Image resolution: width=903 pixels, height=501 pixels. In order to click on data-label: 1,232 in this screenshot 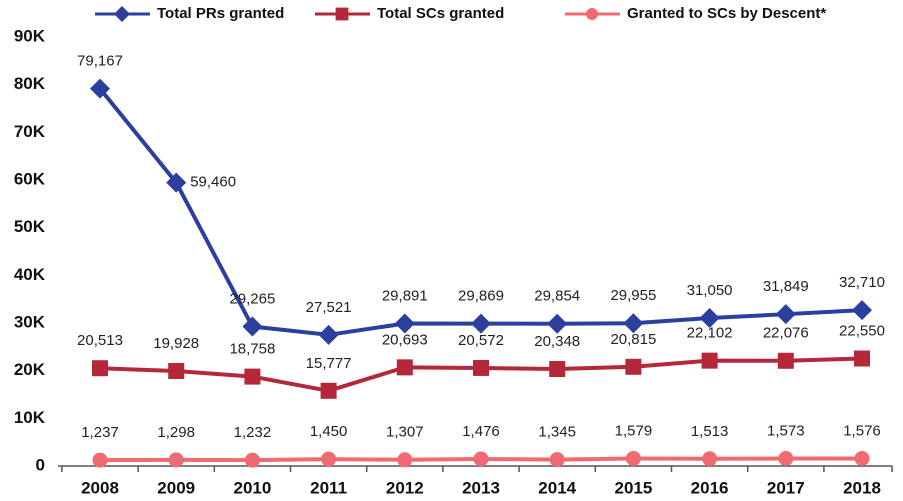, I will do `click(253, 432)`.